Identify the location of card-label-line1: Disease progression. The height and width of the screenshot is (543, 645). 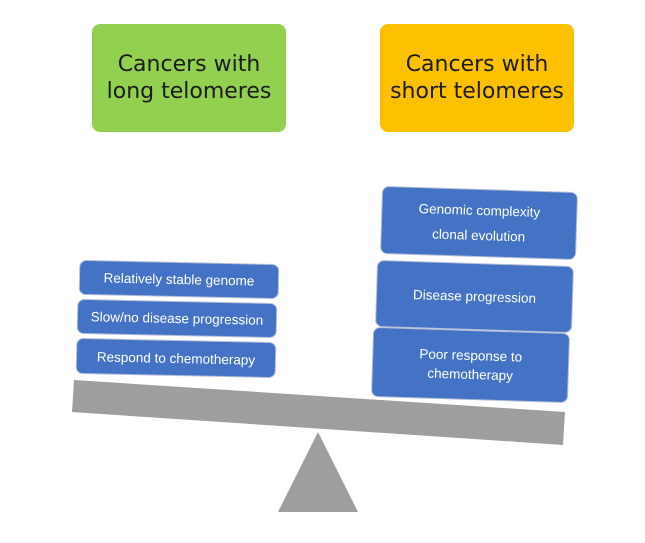
(474, 296).